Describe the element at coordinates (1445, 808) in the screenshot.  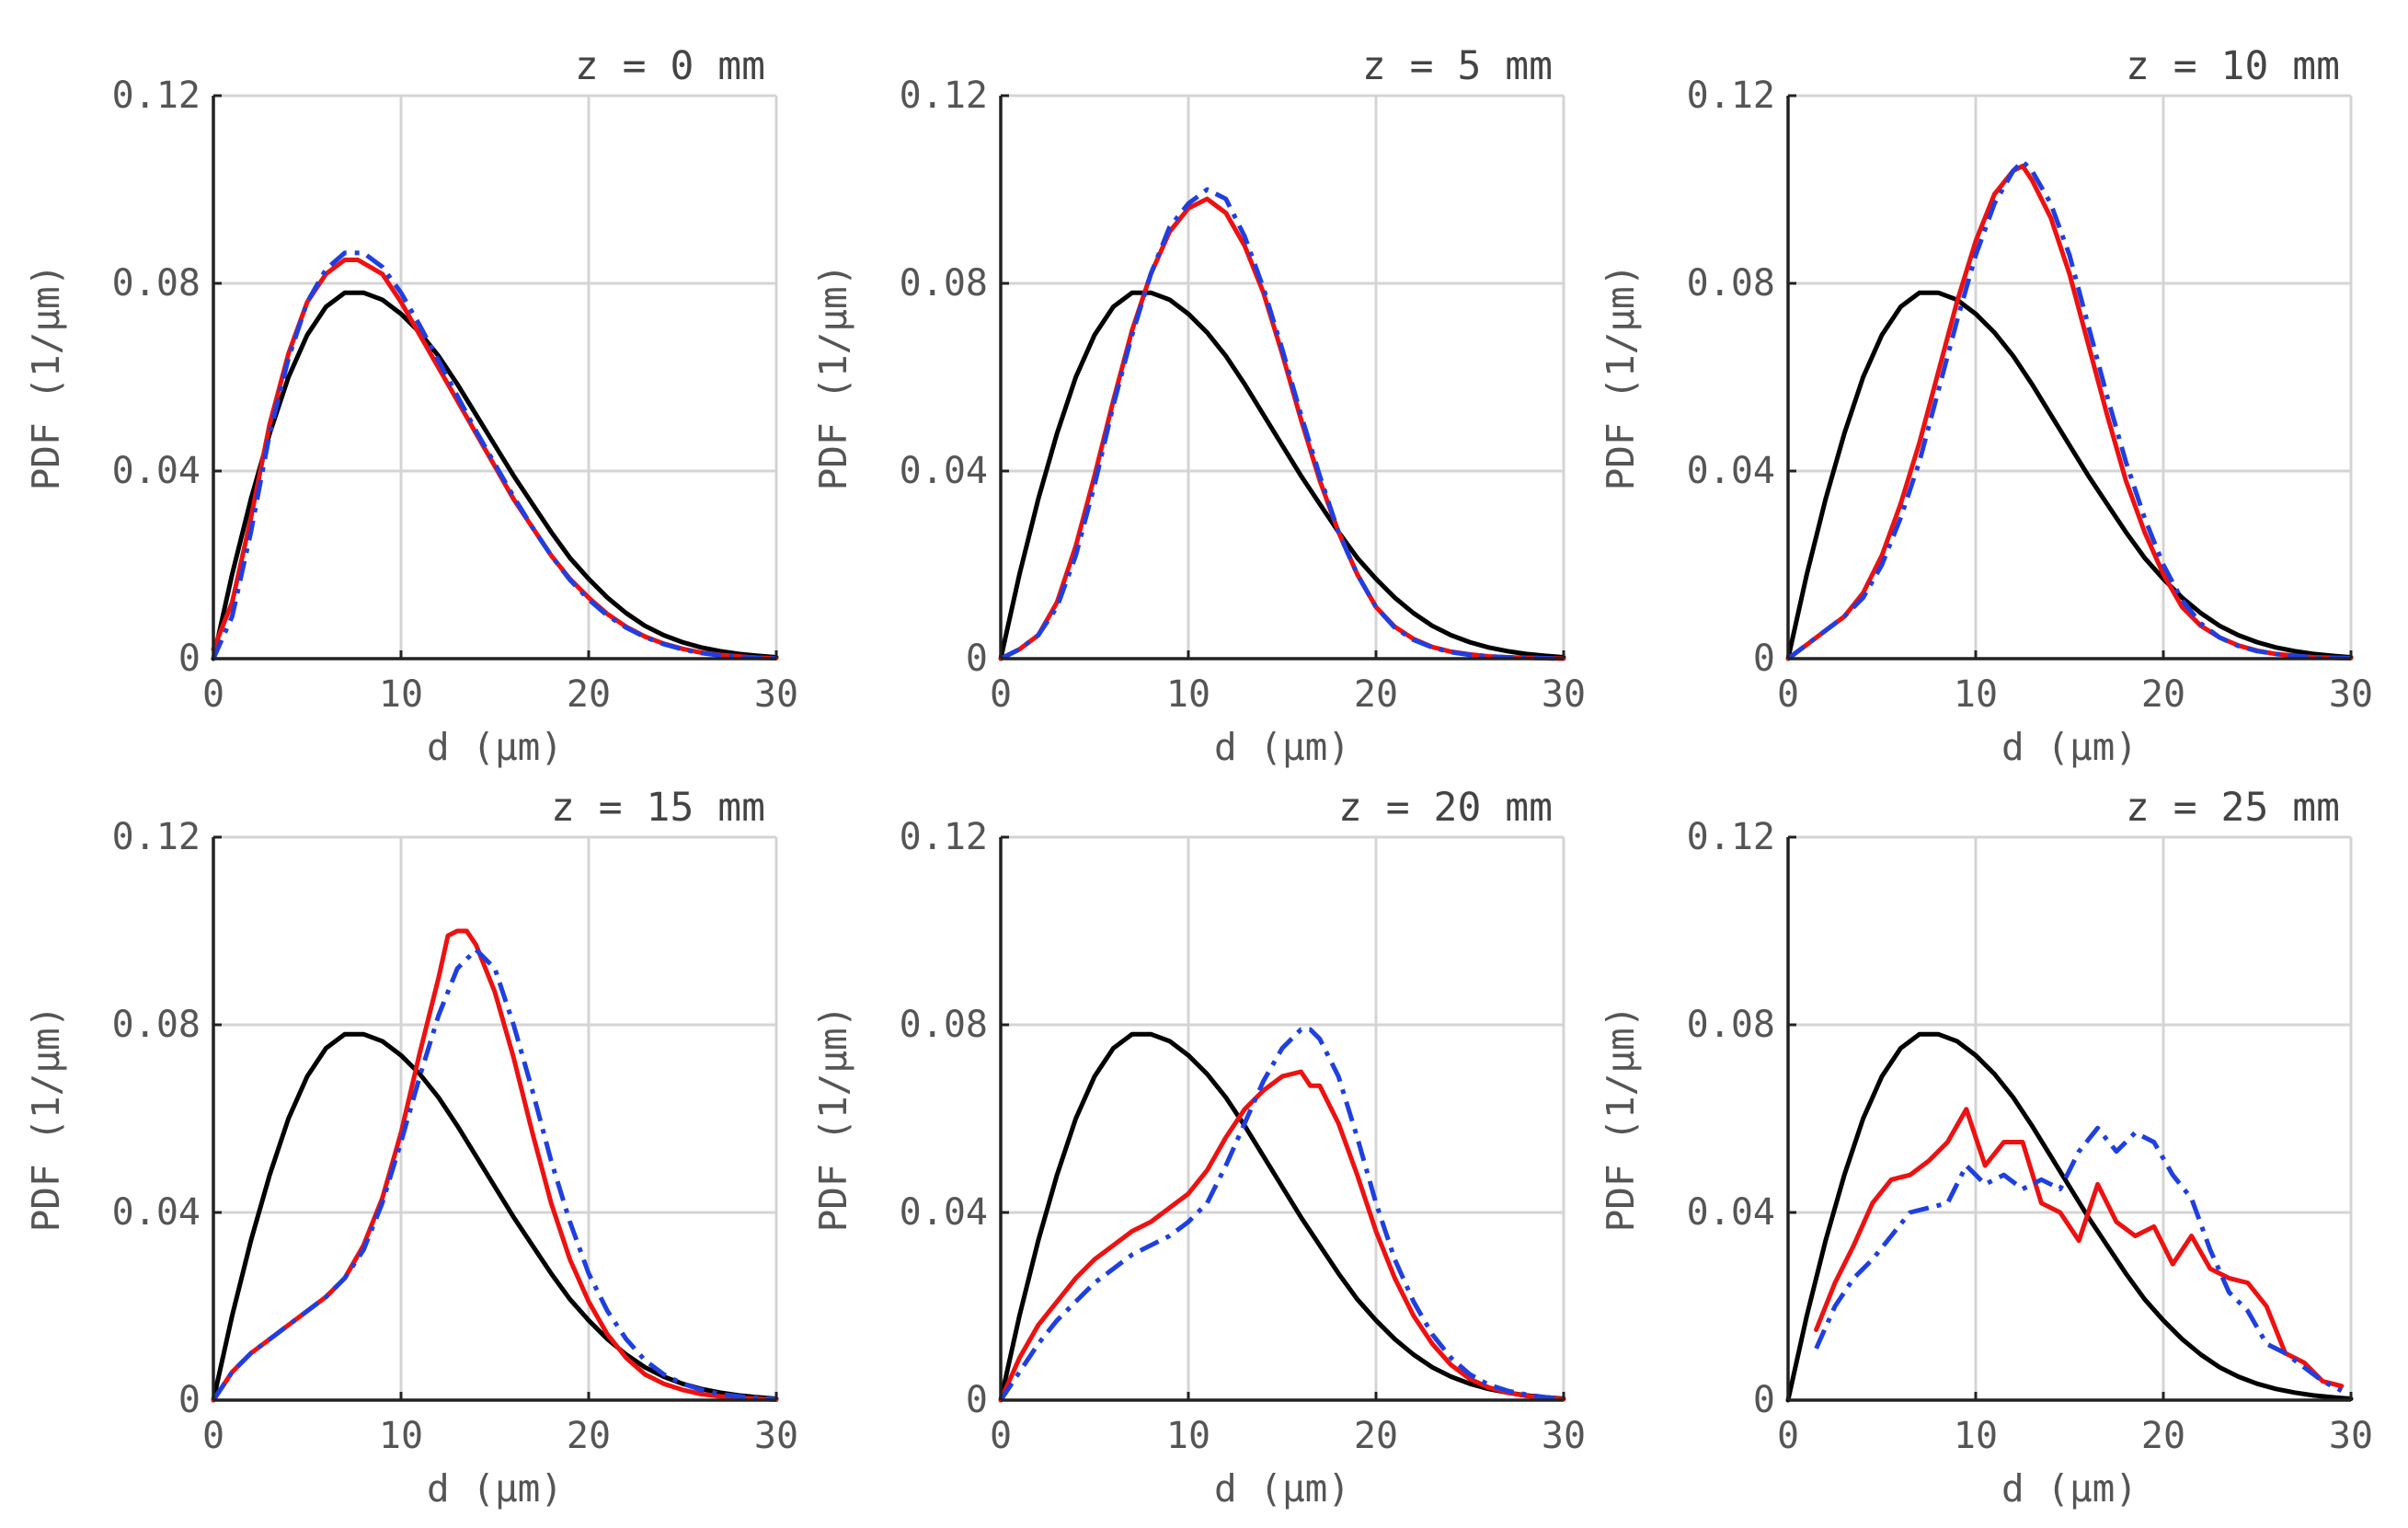
I see `panel-title: z = 20 mm` at that location.